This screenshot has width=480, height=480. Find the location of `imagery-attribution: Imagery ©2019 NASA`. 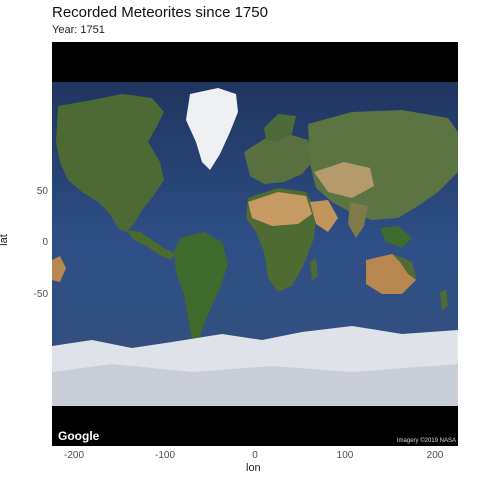

imagery-attribution: Imagery ©2019 NASA is located at coordinates (426, 441).